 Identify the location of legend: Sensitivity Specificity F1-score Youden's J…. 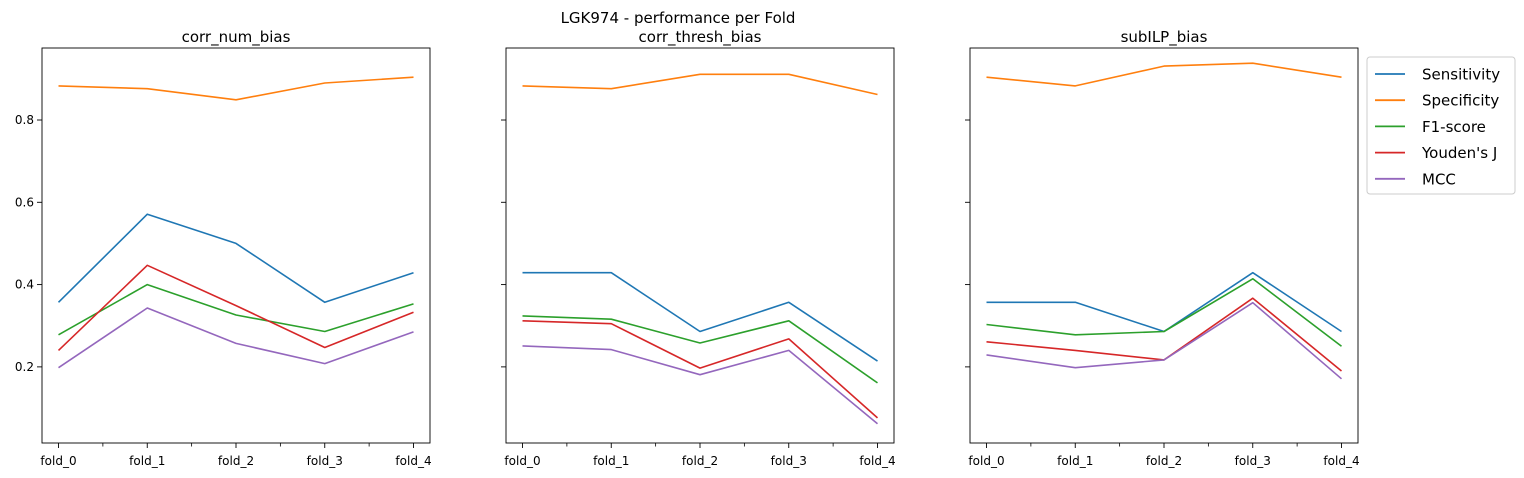
(1441, 125).